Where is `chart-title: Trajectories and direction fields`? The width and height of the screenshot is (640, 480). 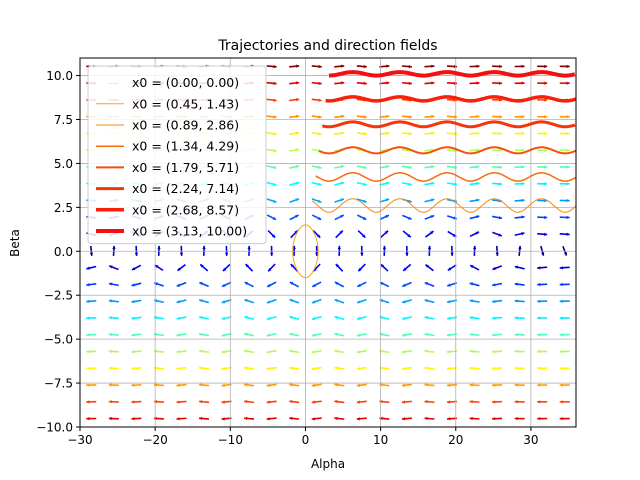
chart-title: Trajectories and direction fields is located at coordinates (327, 46).